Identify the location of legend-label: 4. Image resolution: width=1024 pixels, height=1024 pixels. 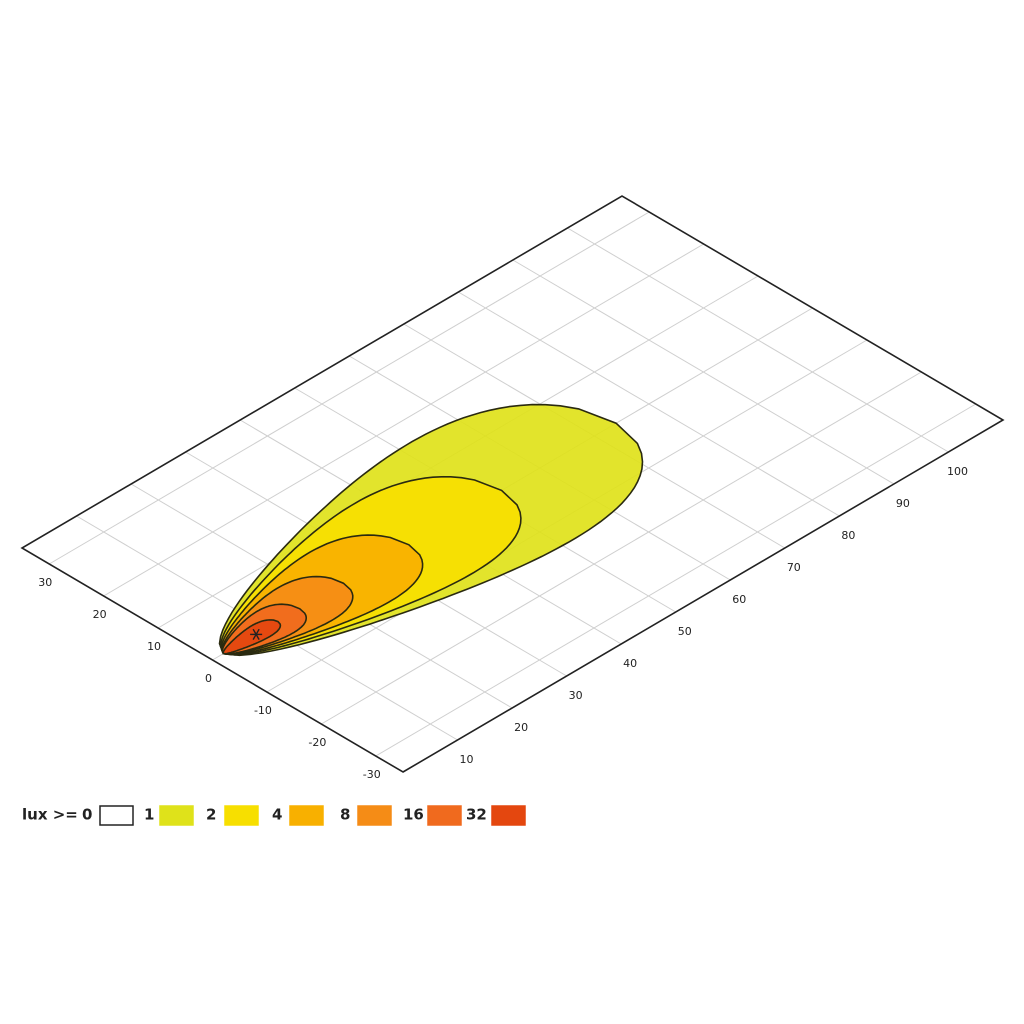
(277, 815).